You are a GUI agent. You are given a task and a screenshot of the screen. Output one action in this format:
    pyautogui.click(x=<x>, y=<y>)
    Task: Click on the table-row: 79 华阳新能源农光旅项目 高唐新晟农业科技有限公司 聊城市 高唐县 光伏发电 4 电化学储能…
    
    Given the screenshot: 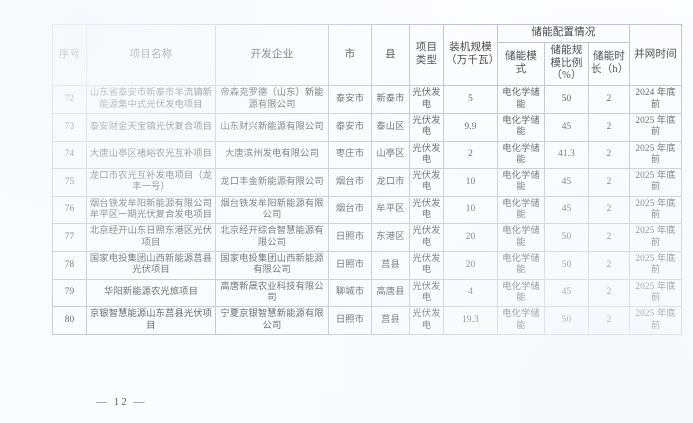 What is the action you would take?
    pyautogui.click(x=367, y=293)
    